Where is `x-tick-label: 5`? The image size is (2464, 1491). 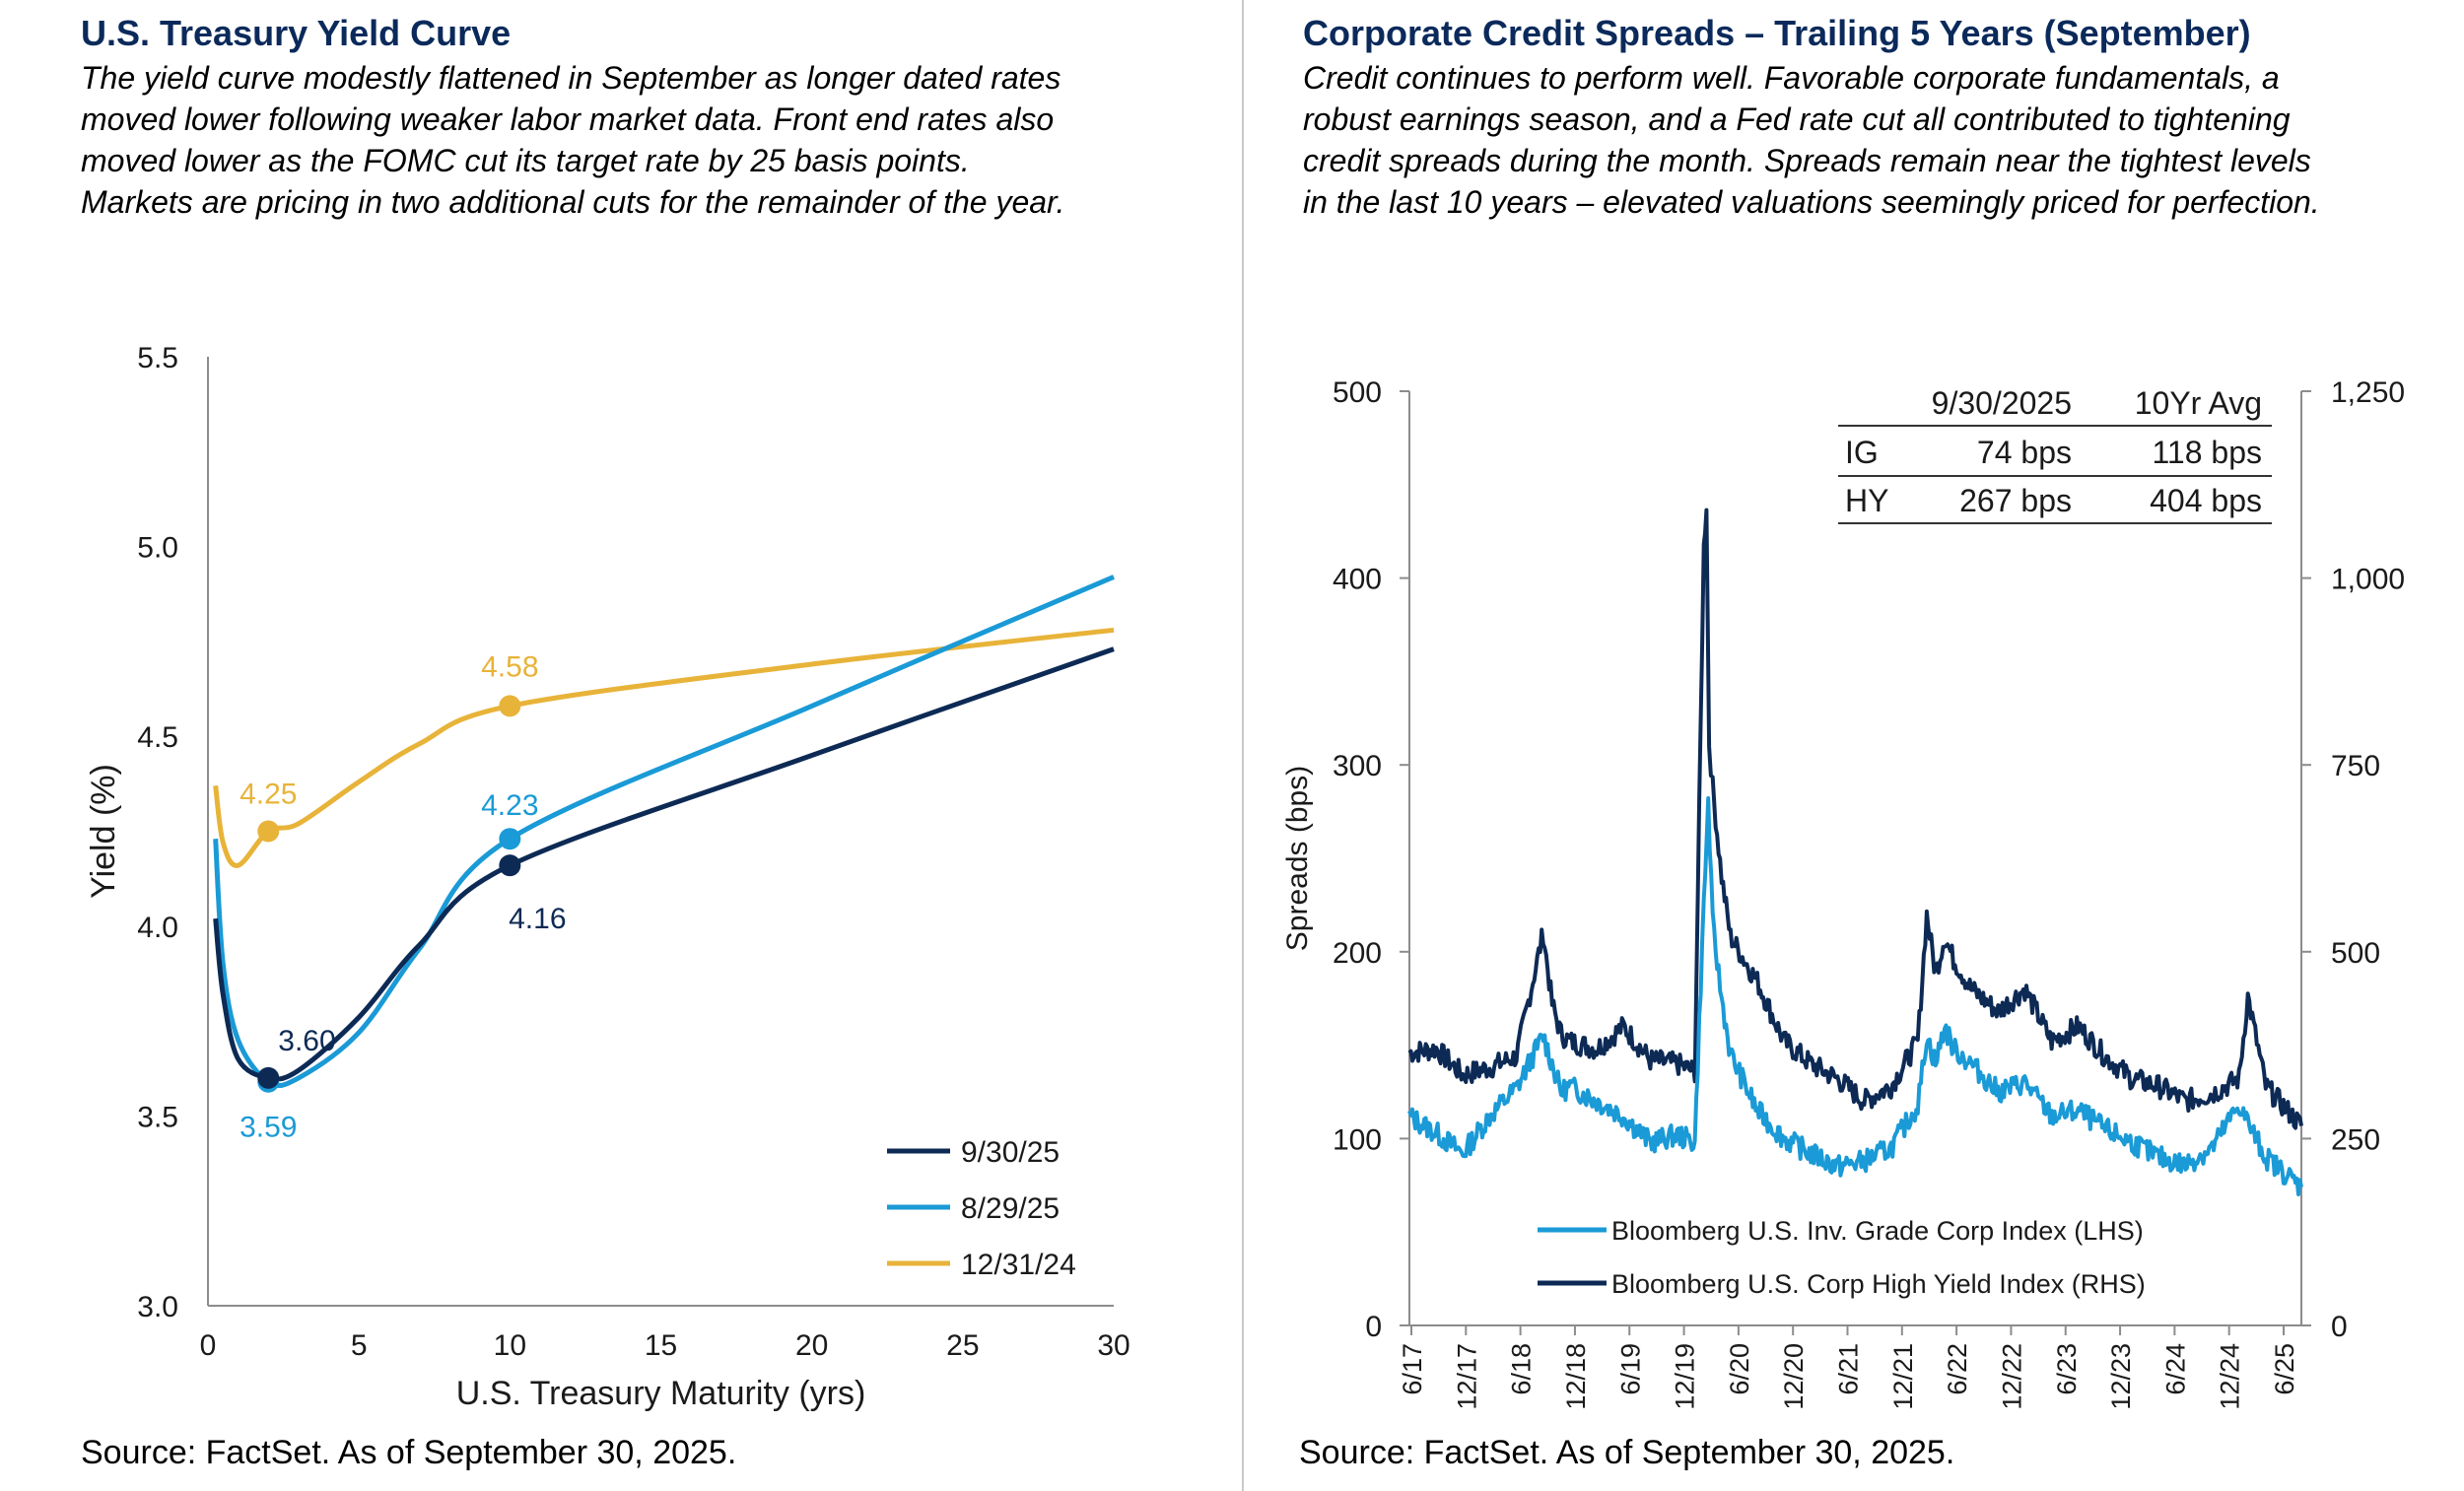 x-tick-label: 5 is located at coordinates (359, 1345).